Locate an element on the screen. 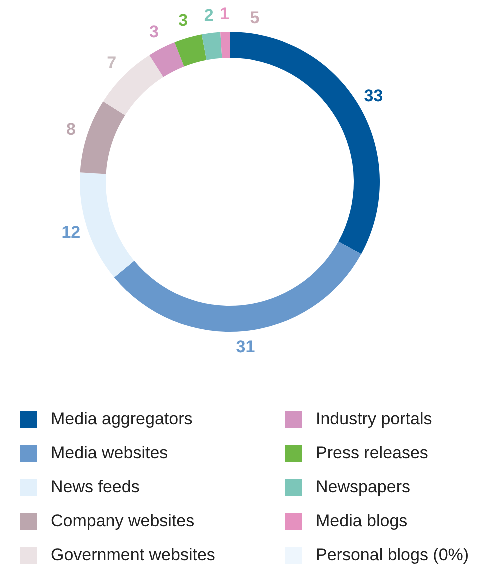 This screenshot has width=493, height=567. legend-label: News feeds is located at coordinates (95, 486).